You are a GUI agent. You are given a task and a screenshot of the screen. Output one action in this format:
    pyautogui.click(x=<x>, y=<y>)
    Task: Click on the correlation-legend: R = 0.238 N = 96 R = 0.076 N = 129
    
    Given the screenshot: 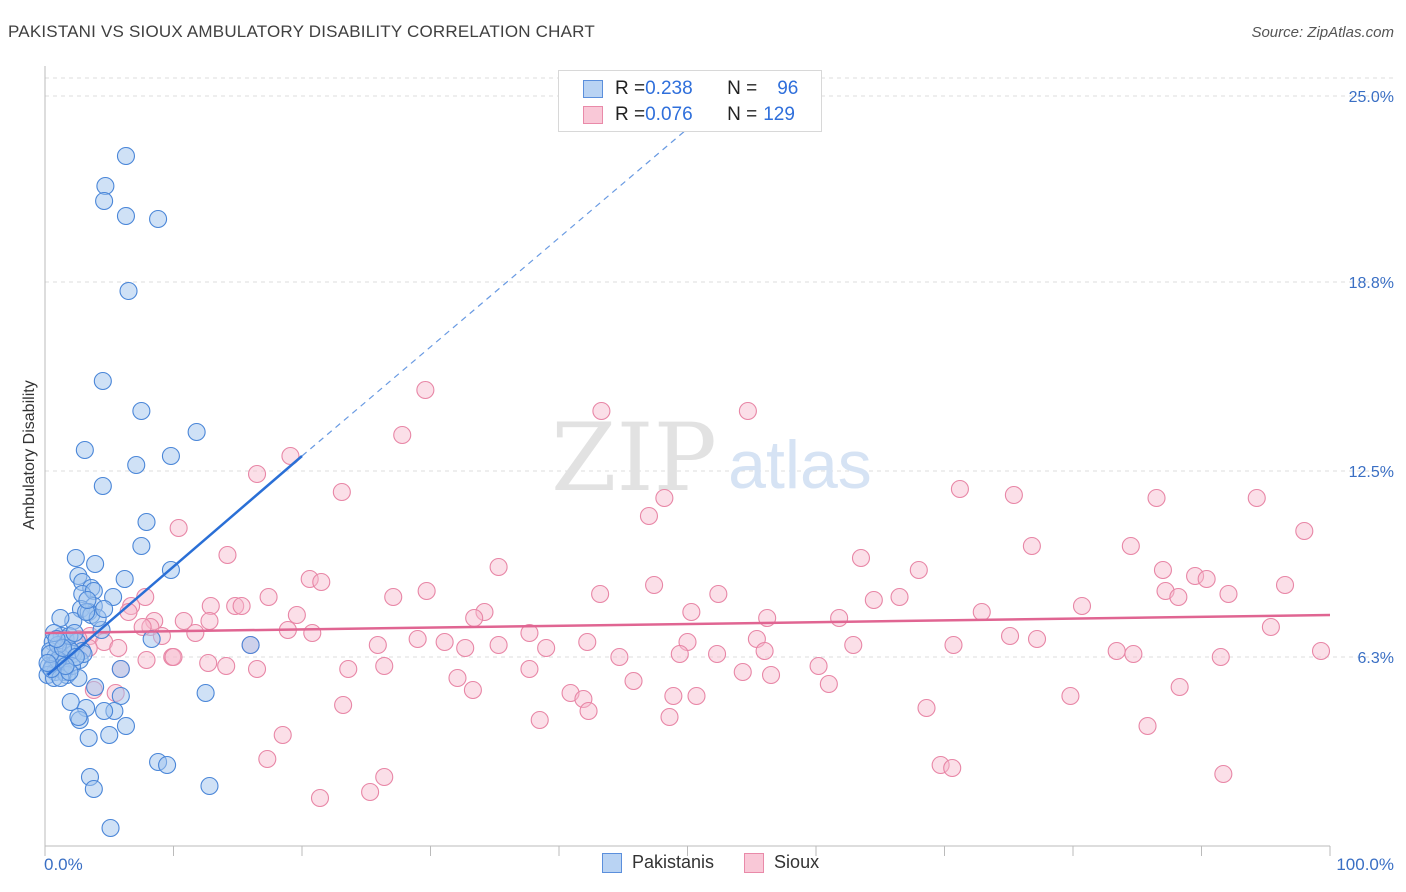 What is the action you would take?
    pyautogui.click(x=690, y=101)
    